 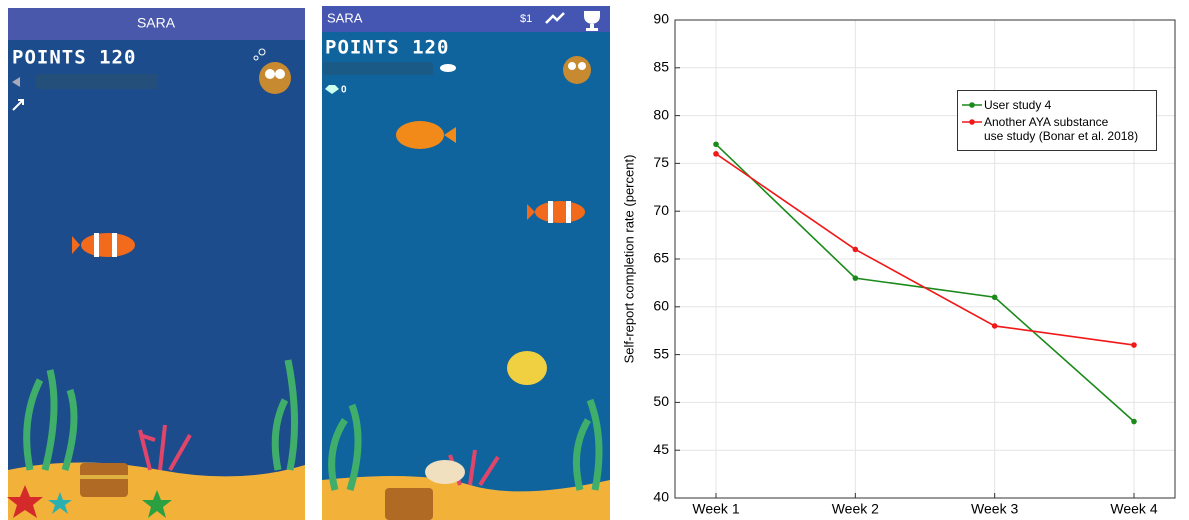 I want to click on y-tick-label: 40, so click(x=661, y=497).